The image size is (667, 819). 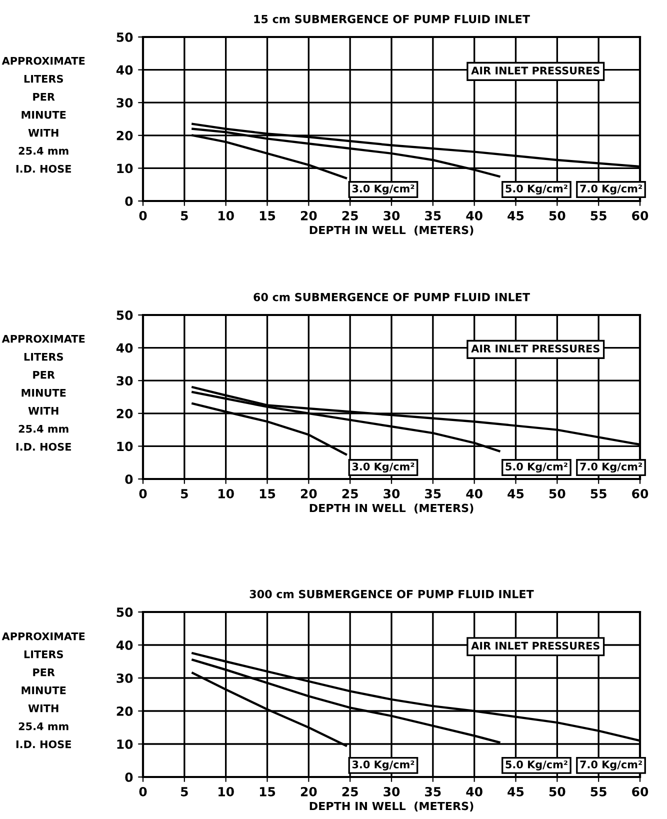 What do you see at coordinates (392, 19) in the screenshot?
I see `chart-title: 15 cm SUBMERGENCE OF PUMP FLUID INLET` at bounding box center [392, 19].